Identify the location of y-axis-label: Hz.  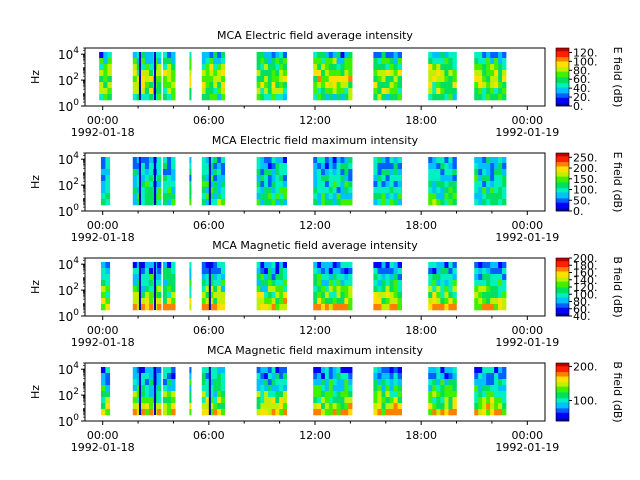
(35, 392).